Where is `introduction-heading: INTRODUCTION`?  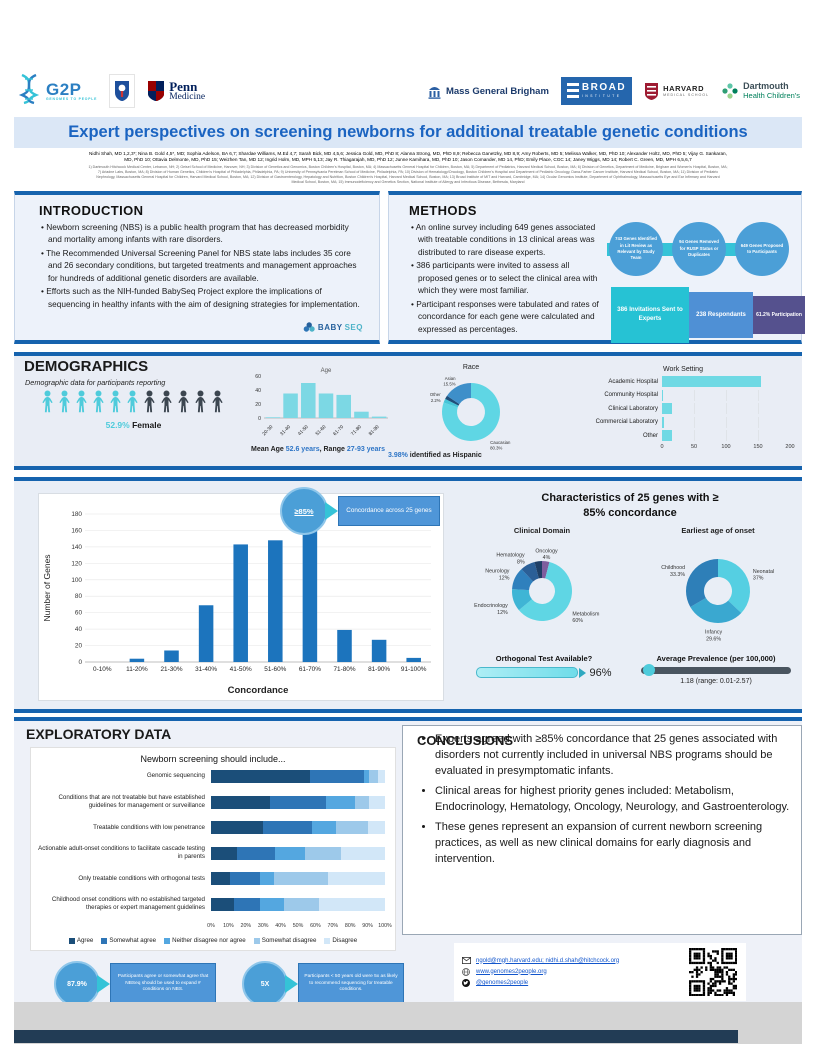
introduction-heading: INTRODUCTION is located at coordinates (91, 210).